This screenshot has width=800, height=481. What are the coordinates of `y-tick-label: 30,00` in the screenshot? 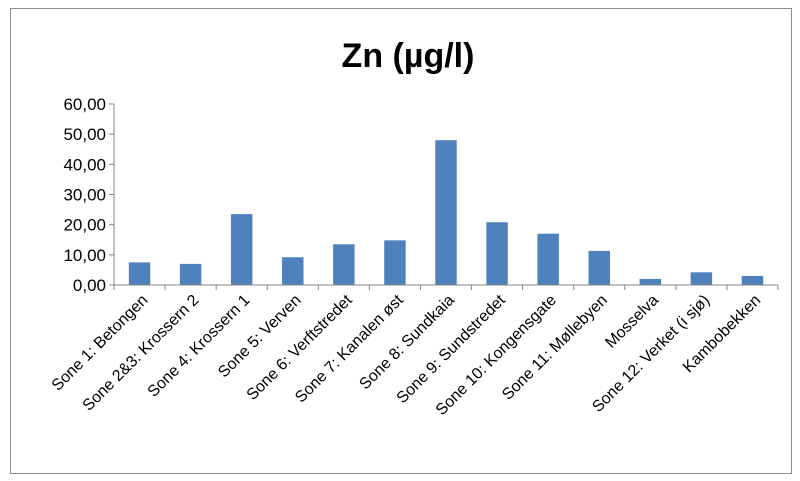 It's located at (84, 195).